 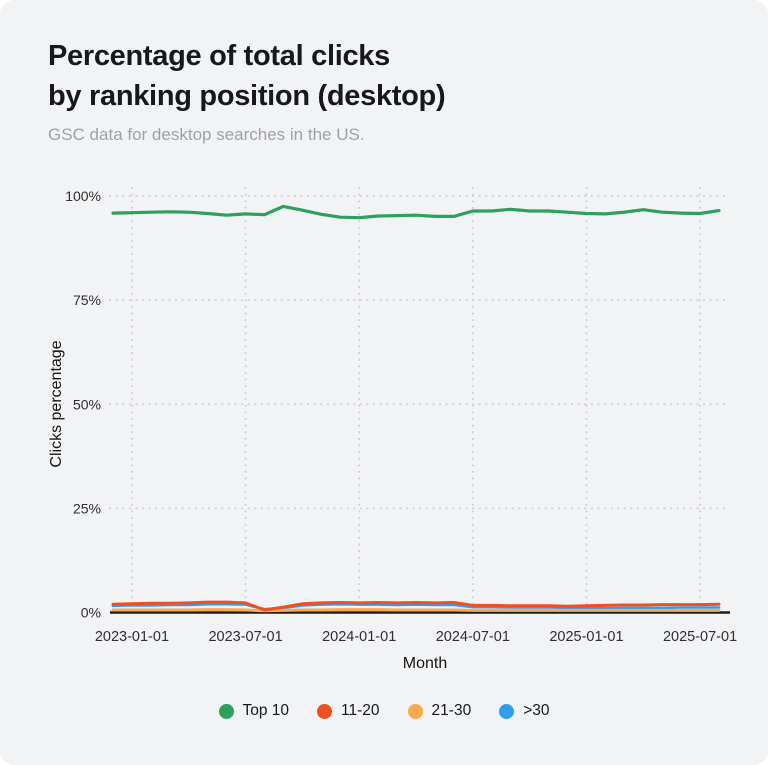 What do you see at coordinates (325, 711) in the screenshot?
I see `legend-dot-11-20-icon` at bounding box center [325, 711].